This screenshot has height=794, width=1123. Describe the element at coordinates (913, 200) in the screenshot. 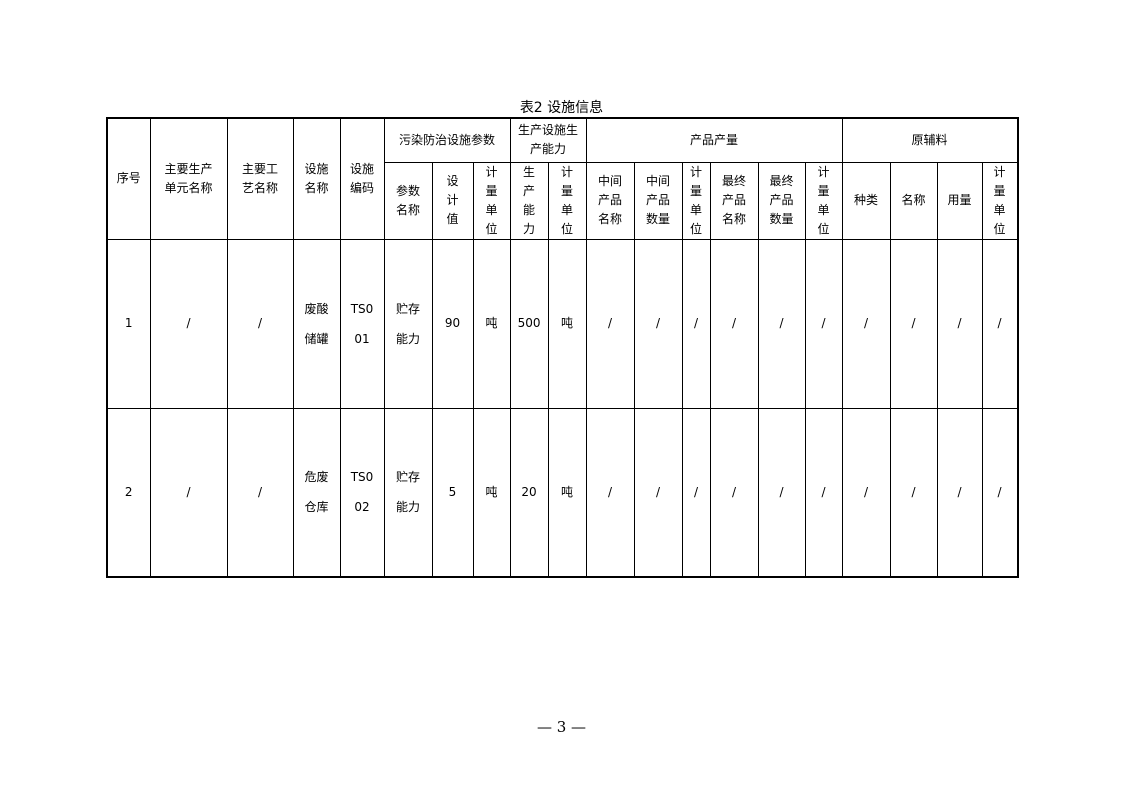

I see `header-name: 名称` at that location.